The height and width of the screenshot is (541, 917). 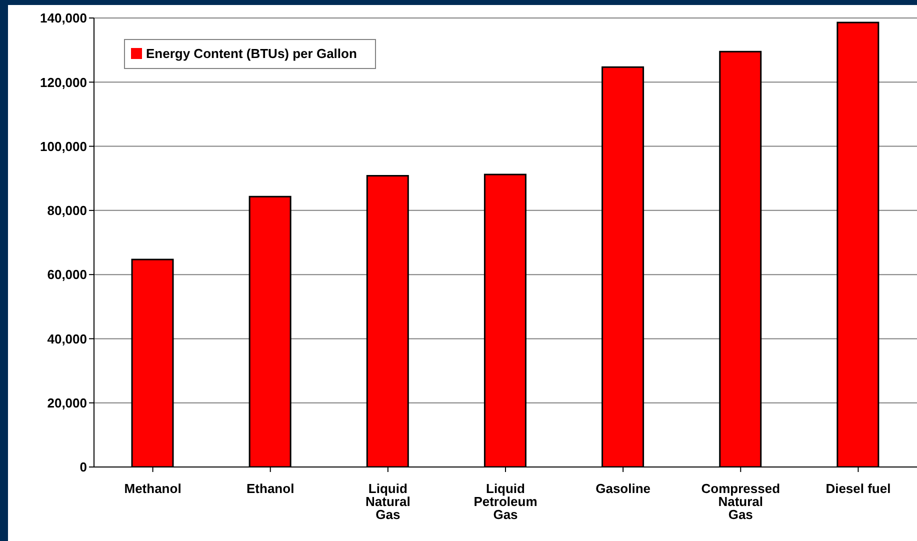 What do you see at coordinates (153, 488) in the screenshot?
I see `x-tick-label: Methanol` at bounding box center [153, 488].